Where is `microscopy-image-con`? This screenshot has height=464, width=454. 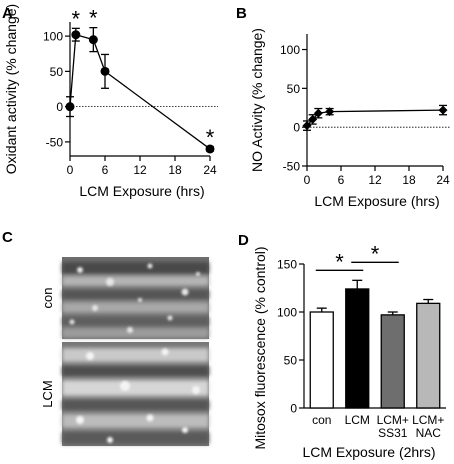 microscopy-image-con is located at coordinates (135, 298).